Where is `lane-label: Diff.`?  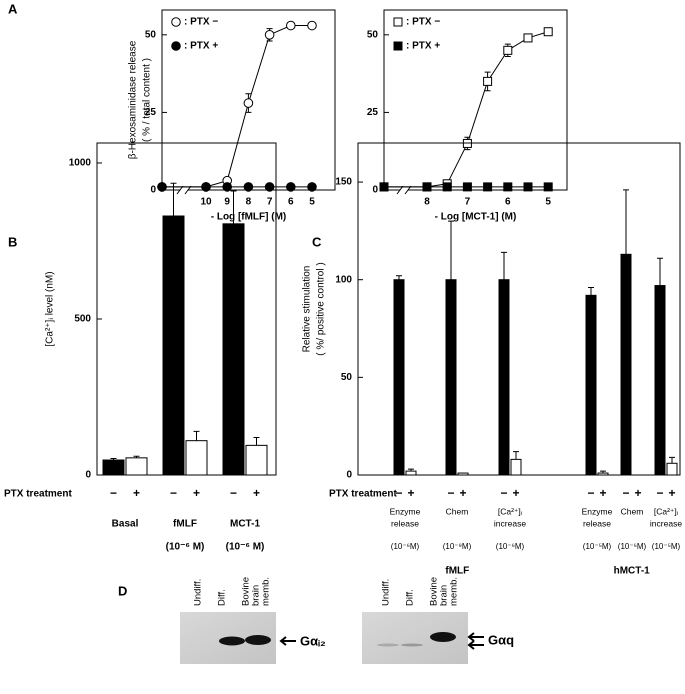 lane-label: Diff. is located at coordinates (222, 597).